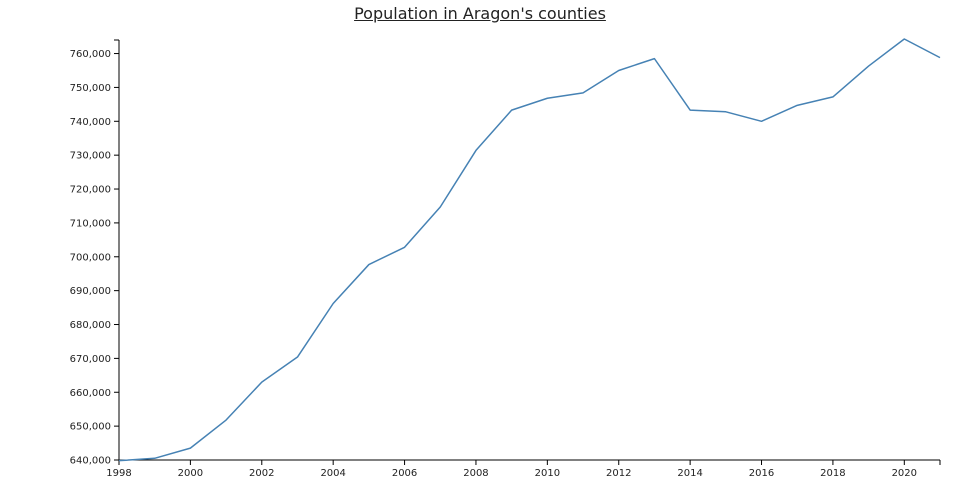 The width and height of the screenshot is (960, 500). I want to click on y-tick-label: 670,000, so click(90, 359).